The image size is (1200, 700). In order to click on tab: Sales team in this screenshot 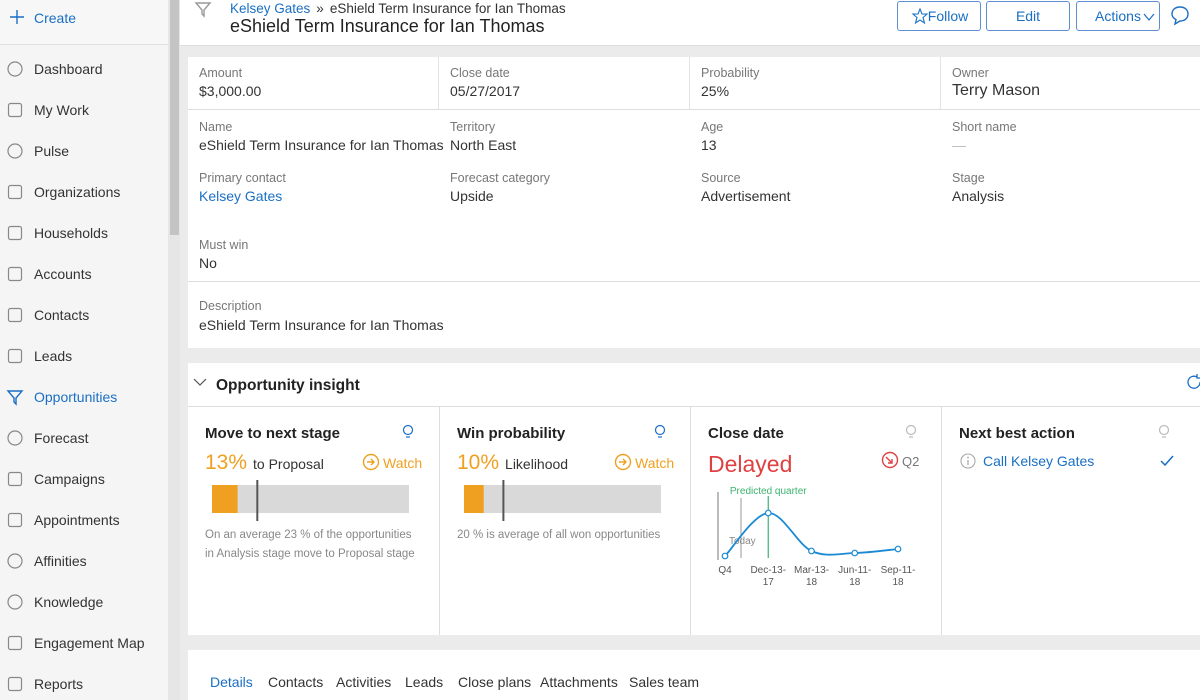, I will do `click(664, 682)`.